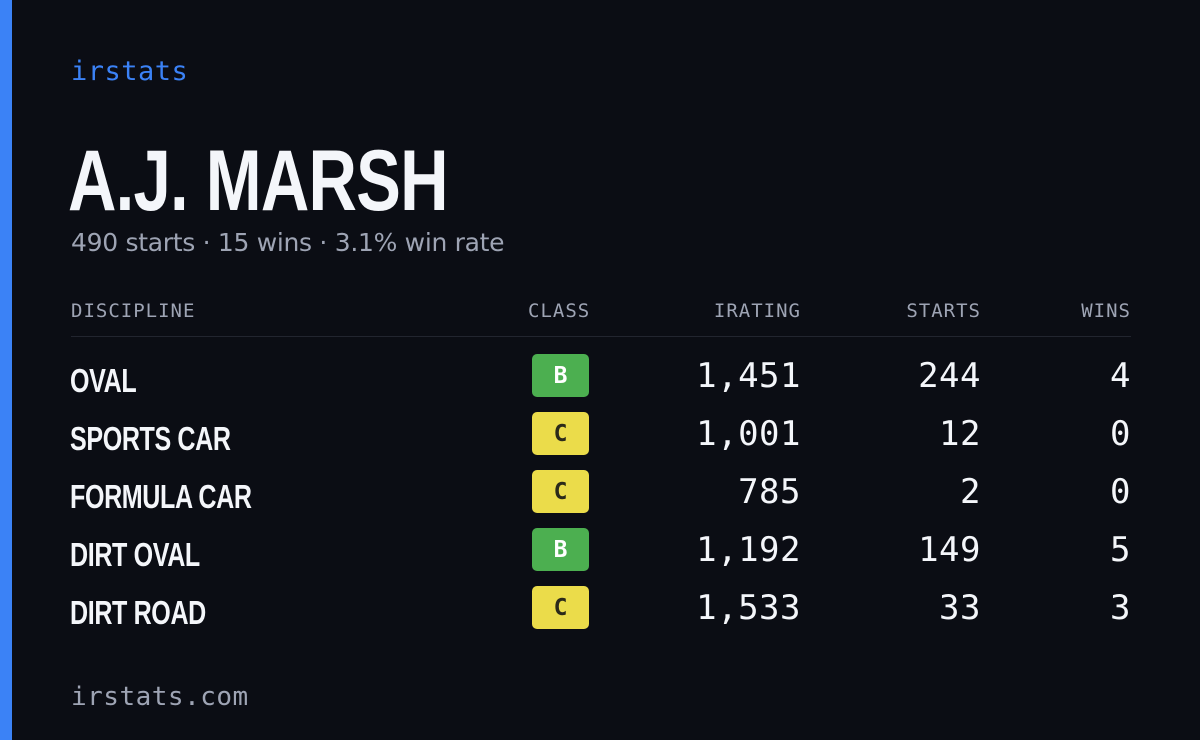 The image size is (1200, 740). Describe the element at coordinates (960, 434) in the screenshot. I see `row-starts: 12` at that location.